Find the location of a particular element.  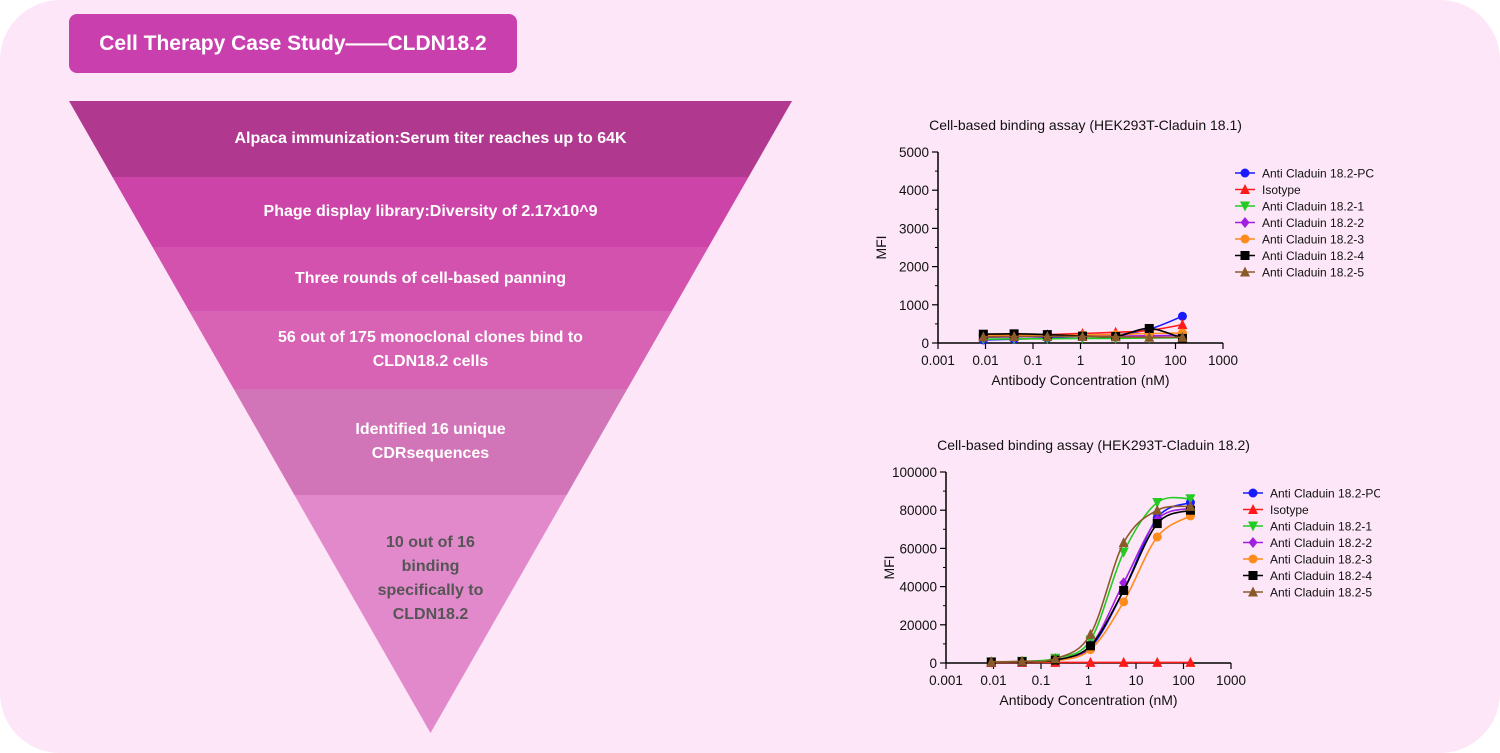

y-tick-label: 3000 is located at coordinates (914, 228).